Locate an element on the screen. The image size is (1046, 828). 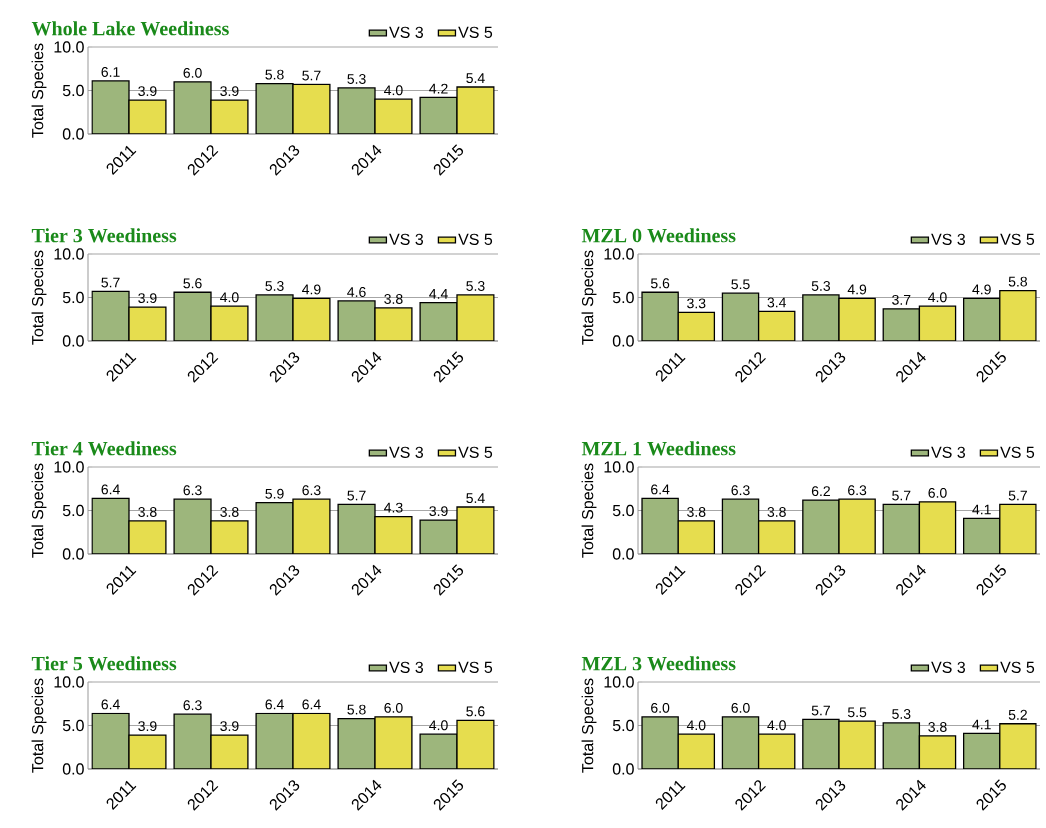
data-label: 5.6 is located at coordinates (475, 711).